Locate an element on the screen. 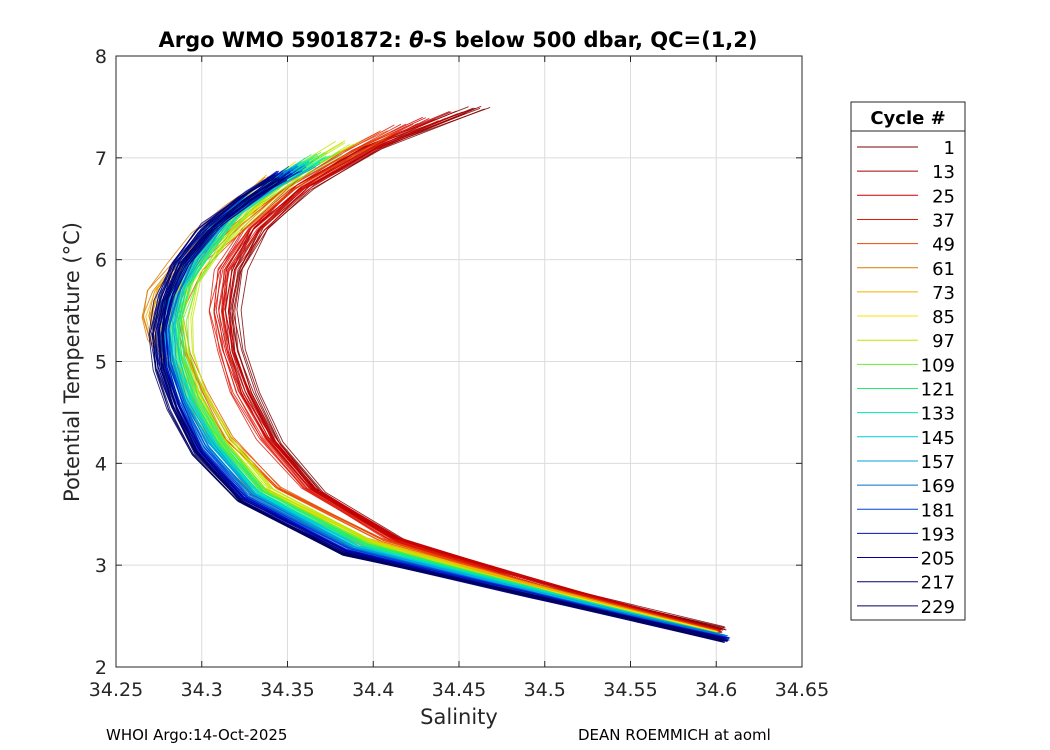  legend-label: 85 is located at coordinates (943, 317).